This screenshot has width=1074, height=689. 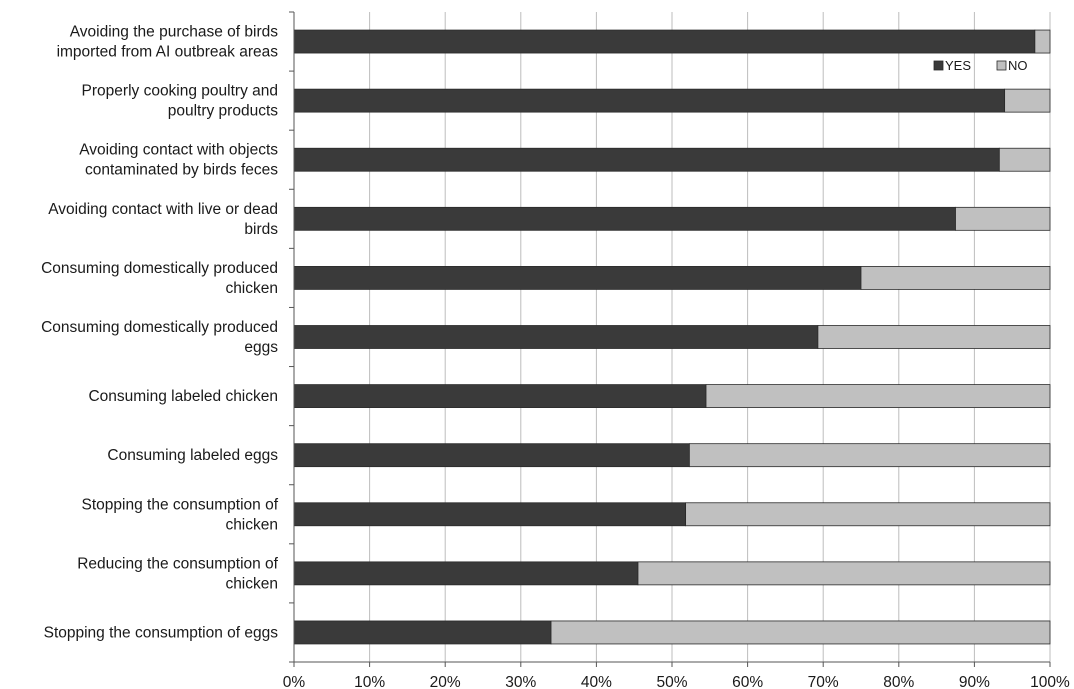 What do you see at coordinates (223, 111) in the screenshot?
I see `category-label: poultry products` at bounding box center [223, 111].